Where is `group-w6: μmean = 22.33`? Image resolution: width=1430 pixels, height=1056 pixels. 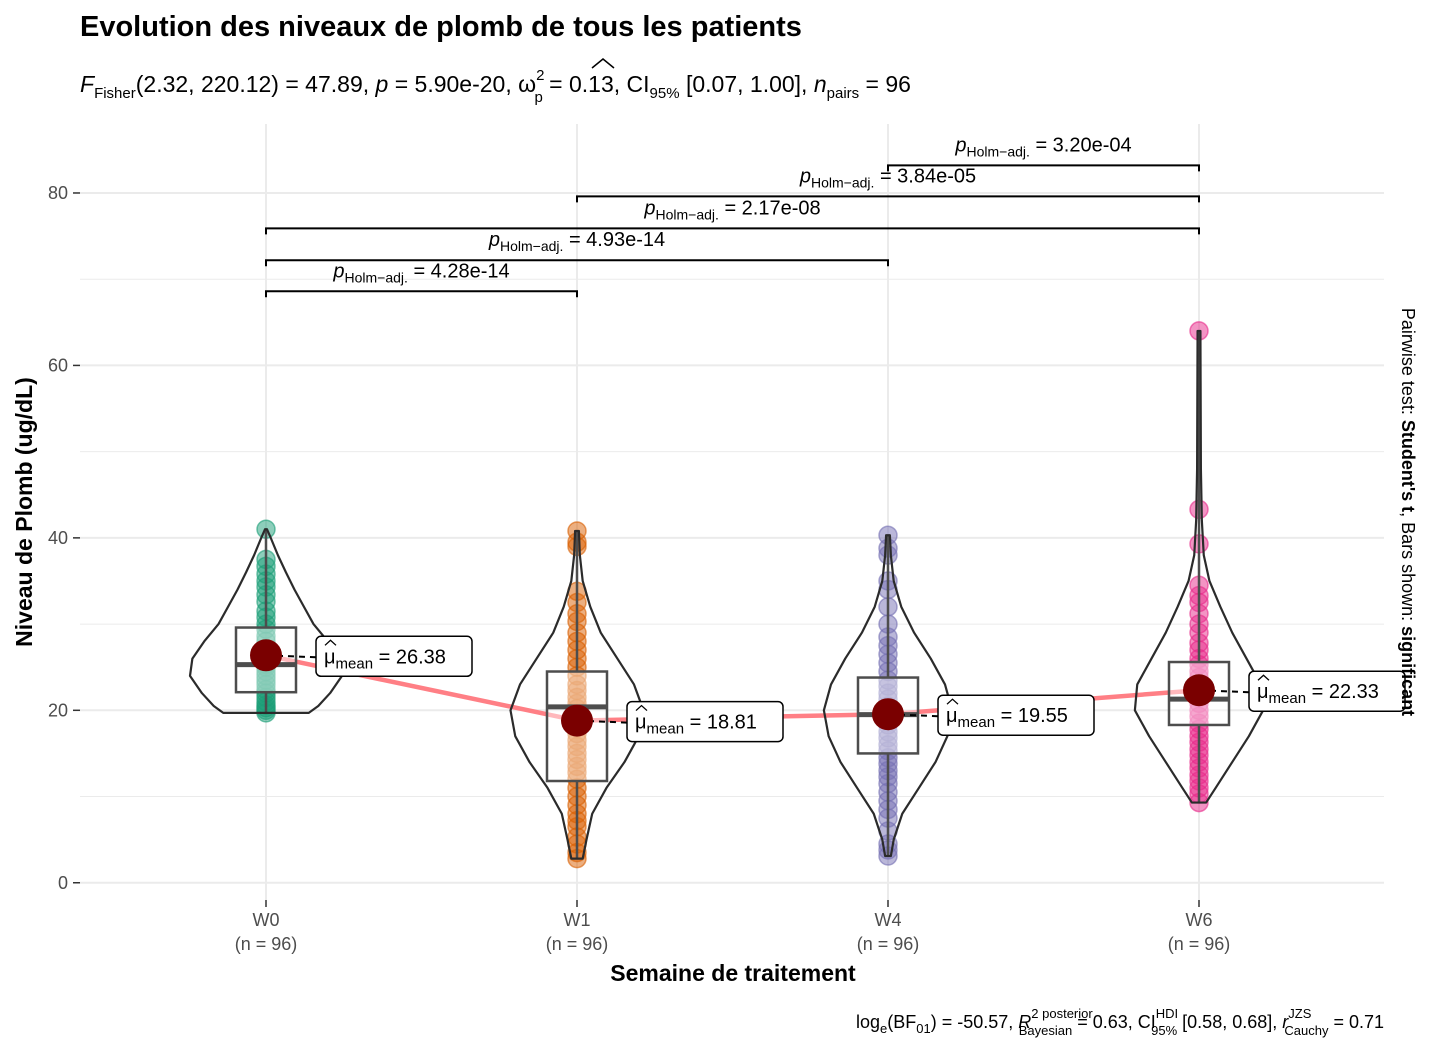 group-w6: μmean = 22.33 is located at coordinates (1269, 567).